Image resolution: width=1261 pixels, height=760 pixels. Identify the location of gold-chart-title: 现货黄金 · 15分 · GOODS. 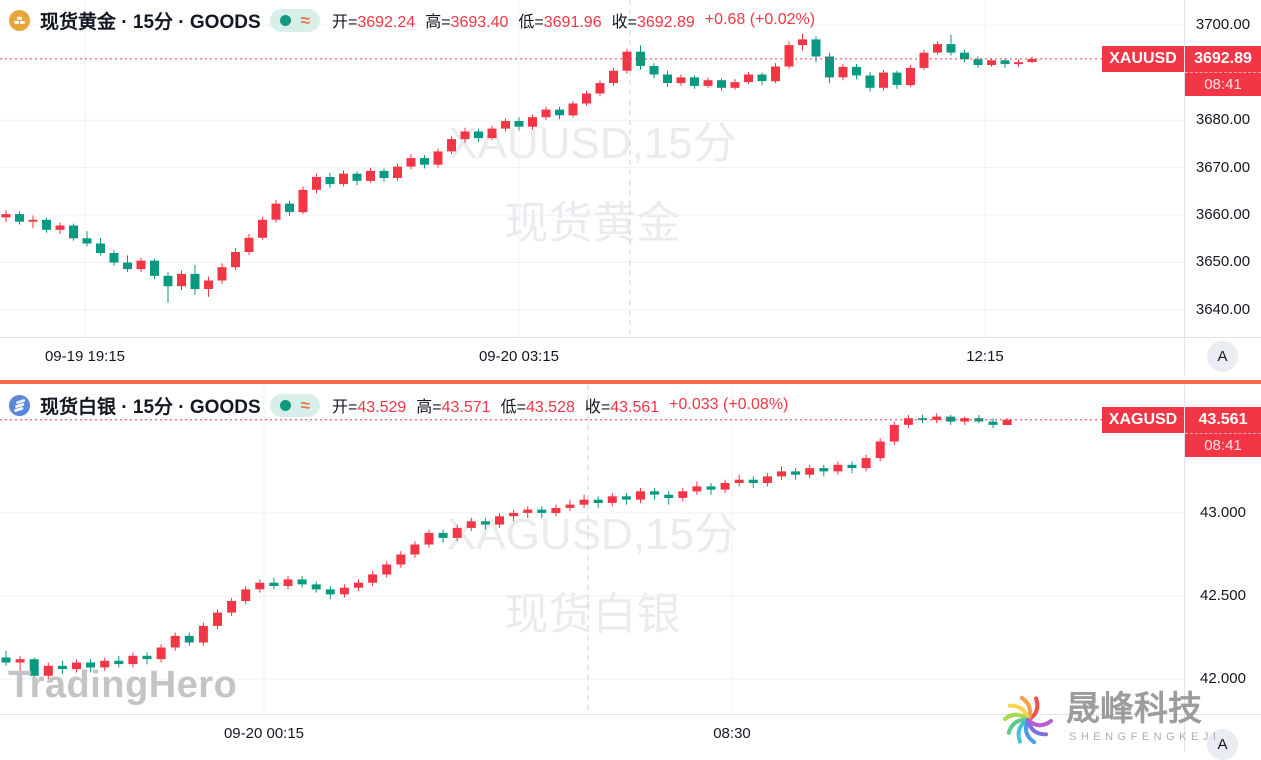
(150, 22).